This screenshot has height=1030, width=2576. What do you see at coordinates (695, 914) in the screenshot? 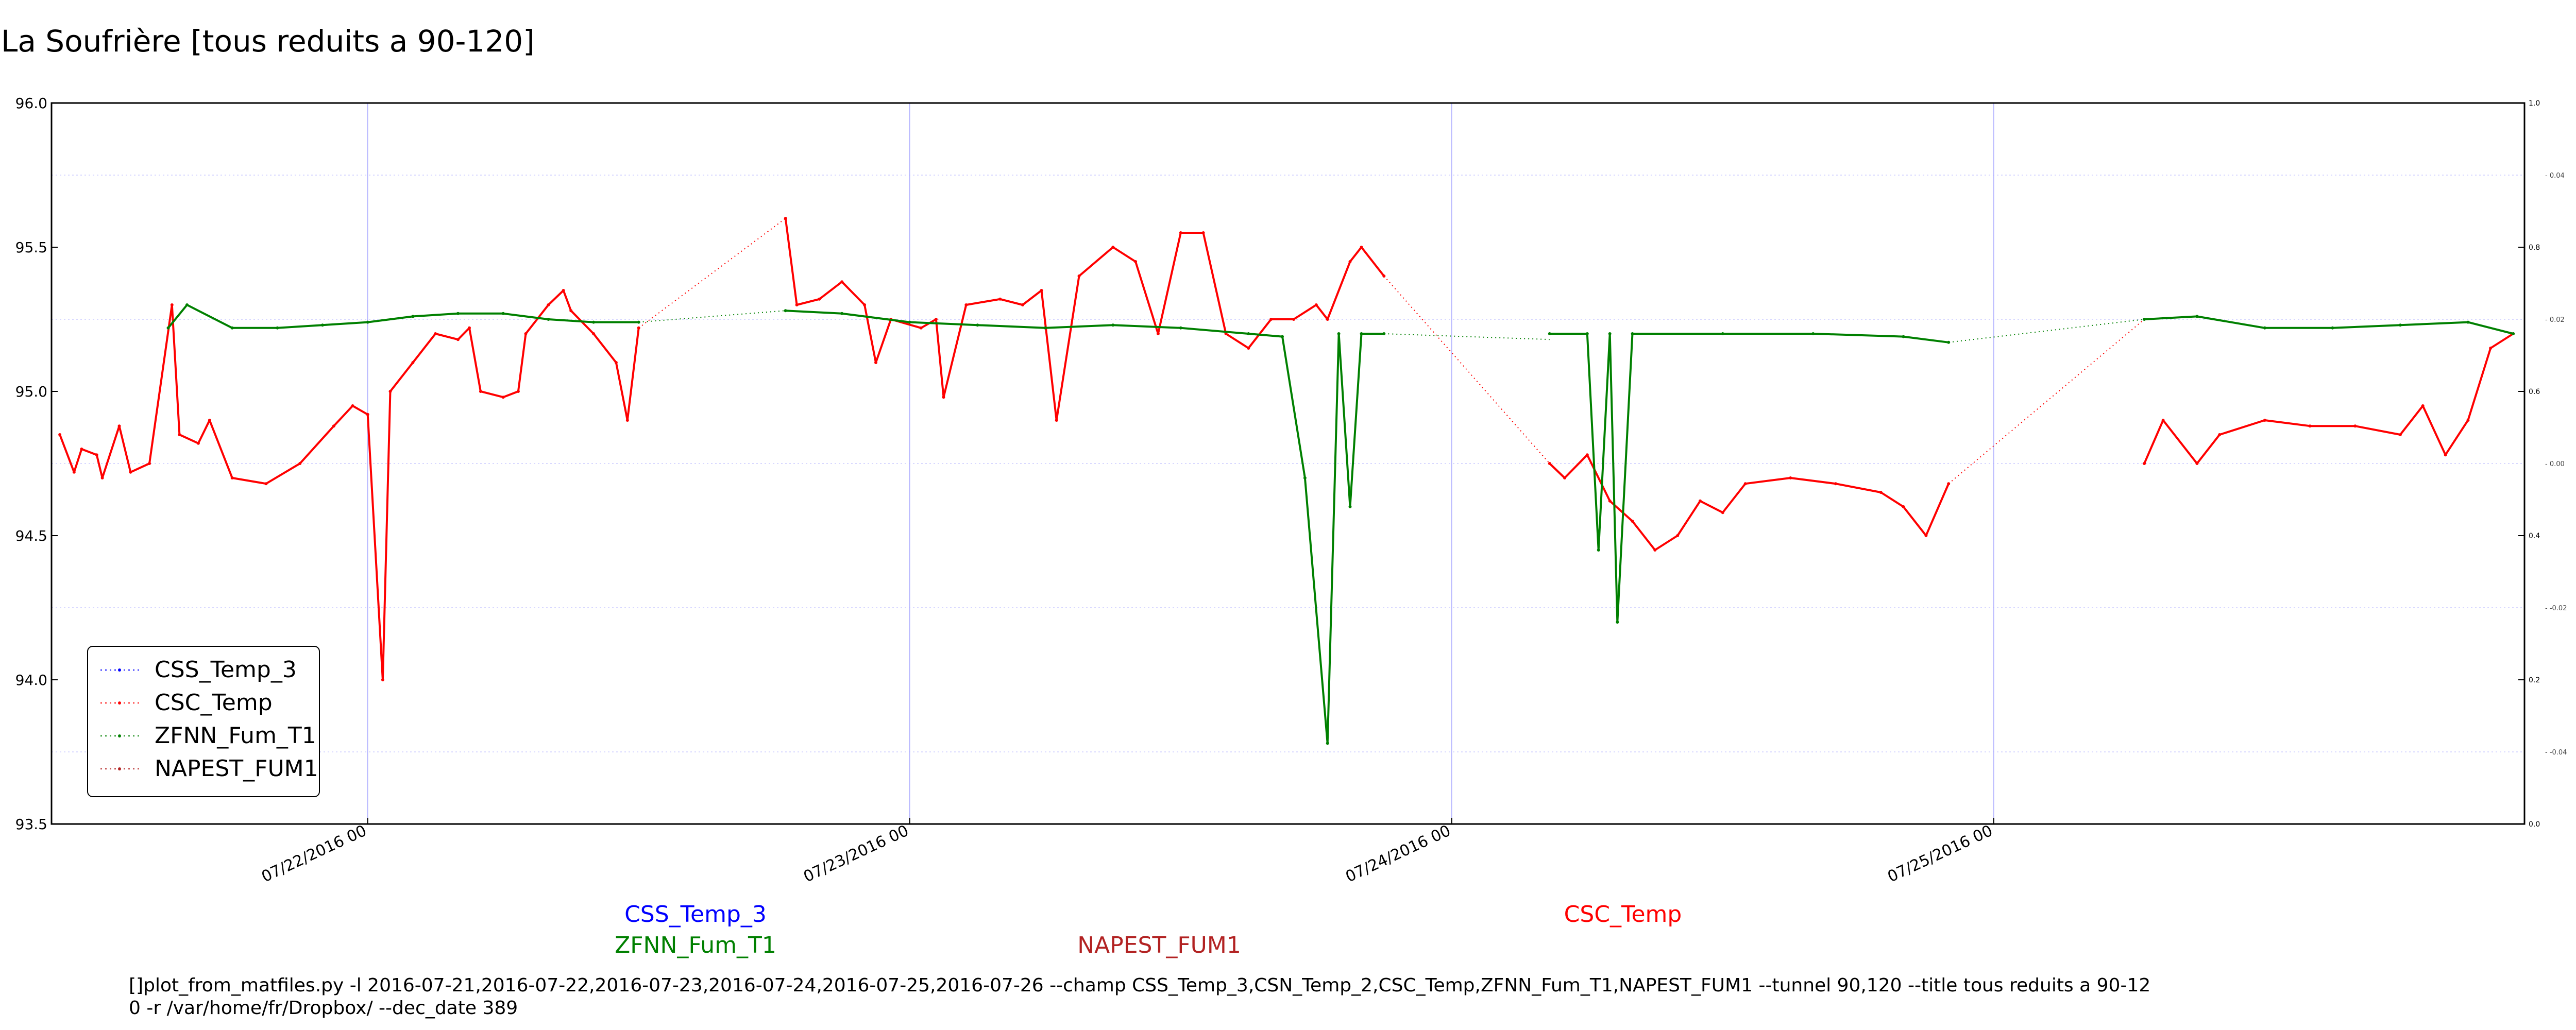
I see `series-annotation: CSS_Temp_3` at bounding box center [695, 914].